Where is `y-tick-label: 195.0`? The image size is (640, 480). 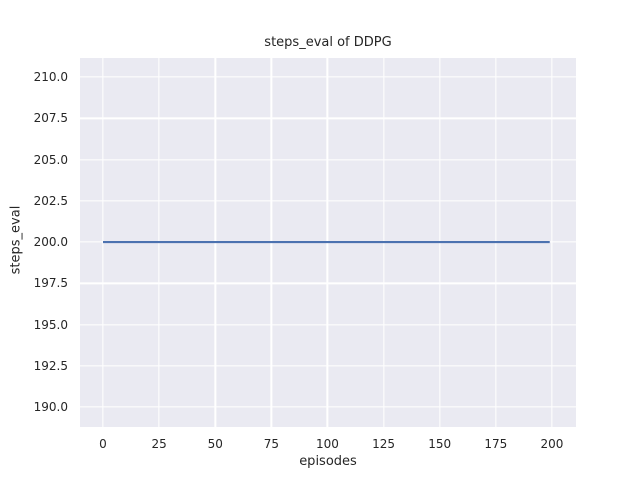
y-tick-label: 195.0 is located at coordinates (50, 324).